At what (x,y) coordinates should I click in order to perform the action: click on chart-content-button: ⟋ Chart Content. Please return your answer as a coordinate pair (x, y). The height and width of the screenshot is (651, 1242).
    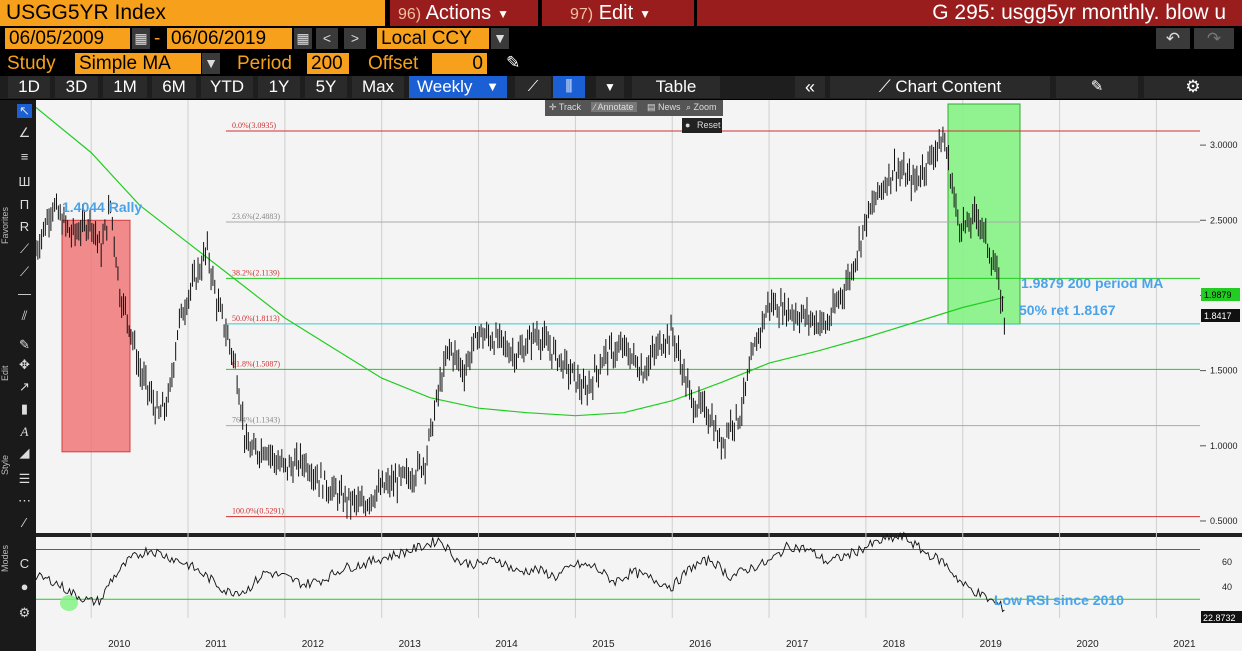
    Looking at the image, I should click on (940, 87).